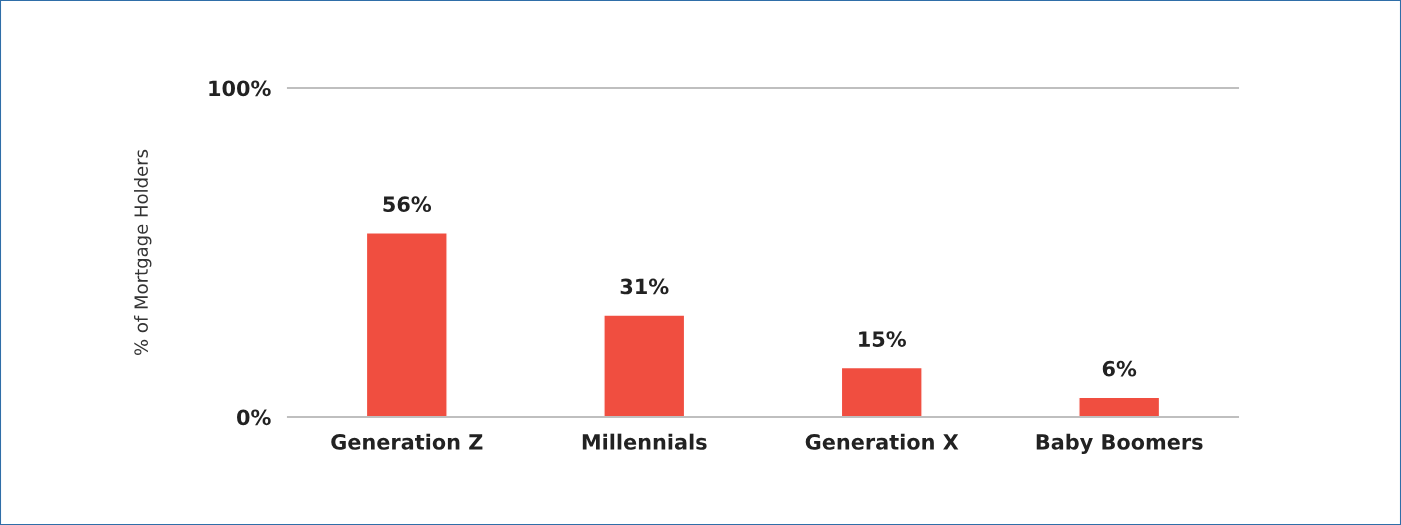 This screenshot has width=1401, height=525. I want to click on y-tick-label: 0%, so click(254, 417).